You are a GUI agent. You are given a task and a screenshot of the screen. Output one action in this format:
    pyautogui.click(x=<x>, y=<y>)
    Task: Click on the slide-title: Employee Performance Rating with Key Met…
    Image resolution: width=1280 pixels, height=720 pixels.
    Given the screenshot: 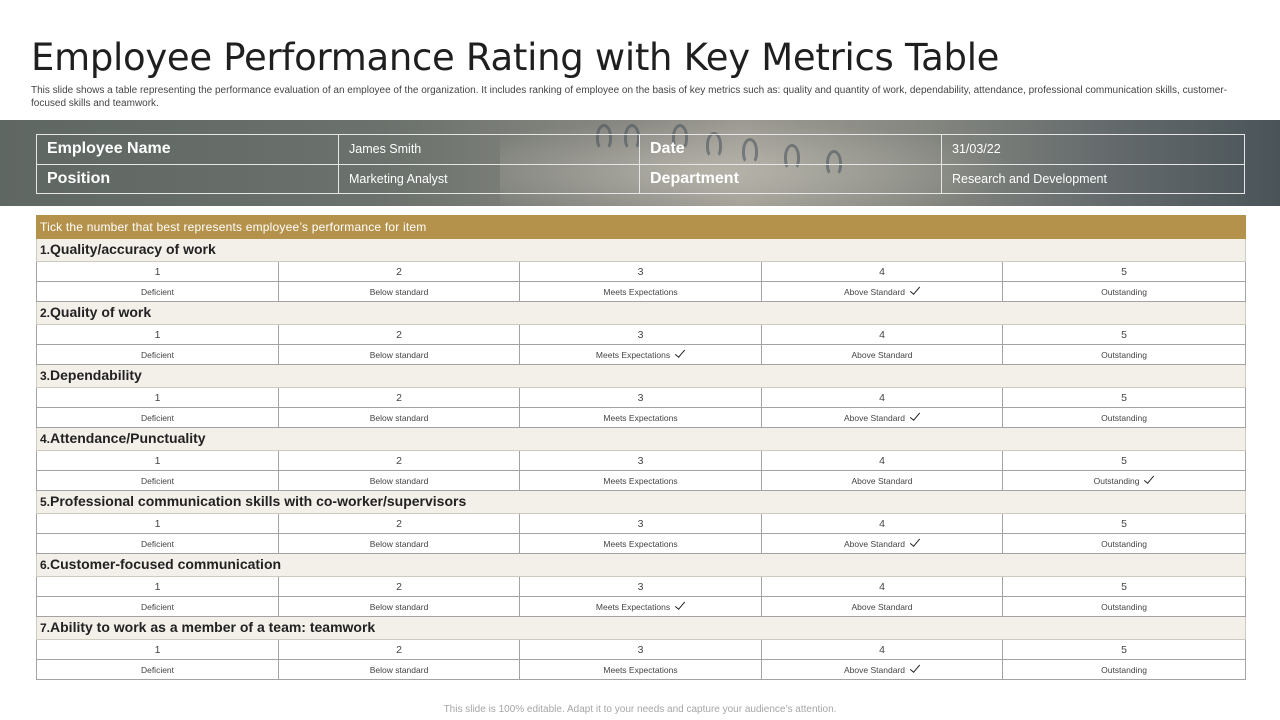 What is the action you would take?
    pyautogui.click(x=515, y=57)
    